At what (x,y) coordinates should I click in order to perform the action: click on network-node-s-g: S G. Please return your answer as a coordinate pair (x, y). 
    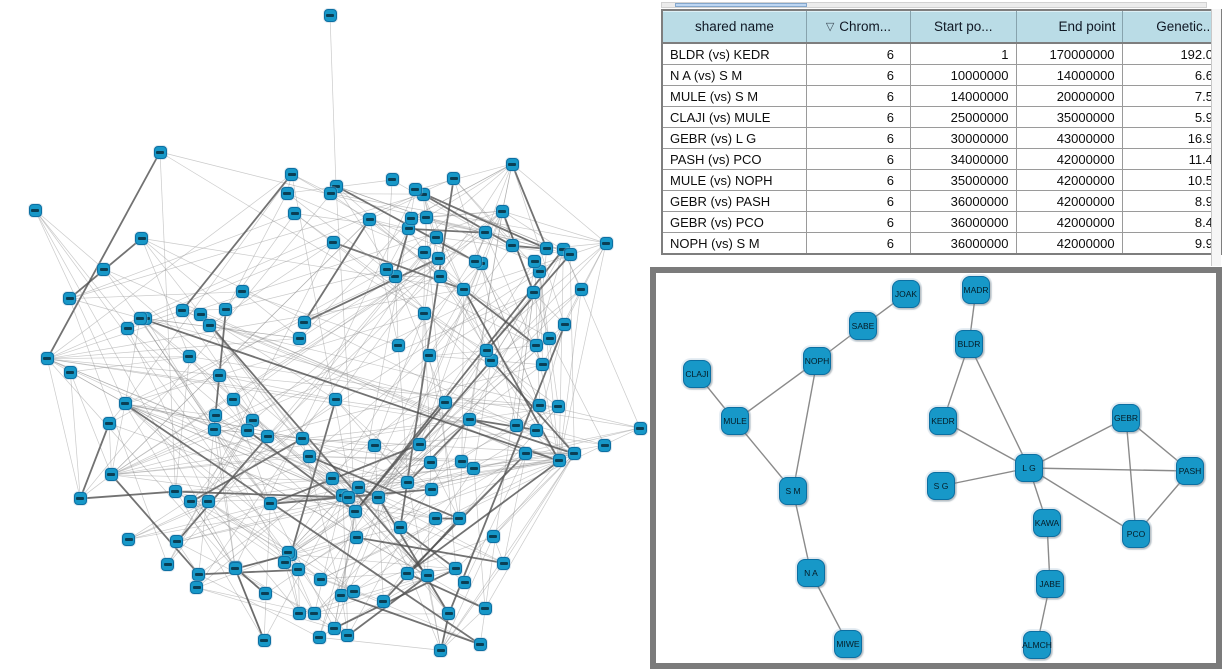
    Looking at the image, I should click on (941, 486).